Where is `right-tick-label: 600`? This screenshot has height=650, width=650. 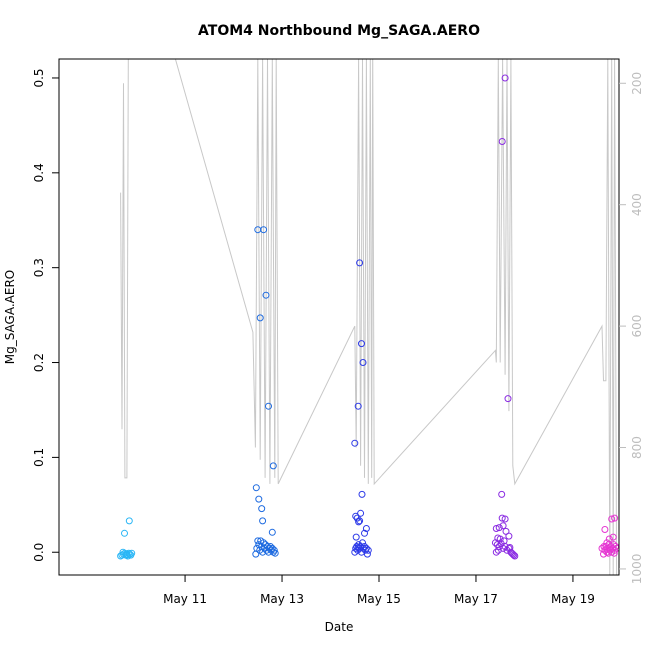
right-tick-label: 600 is located at coordinates (637, 326).